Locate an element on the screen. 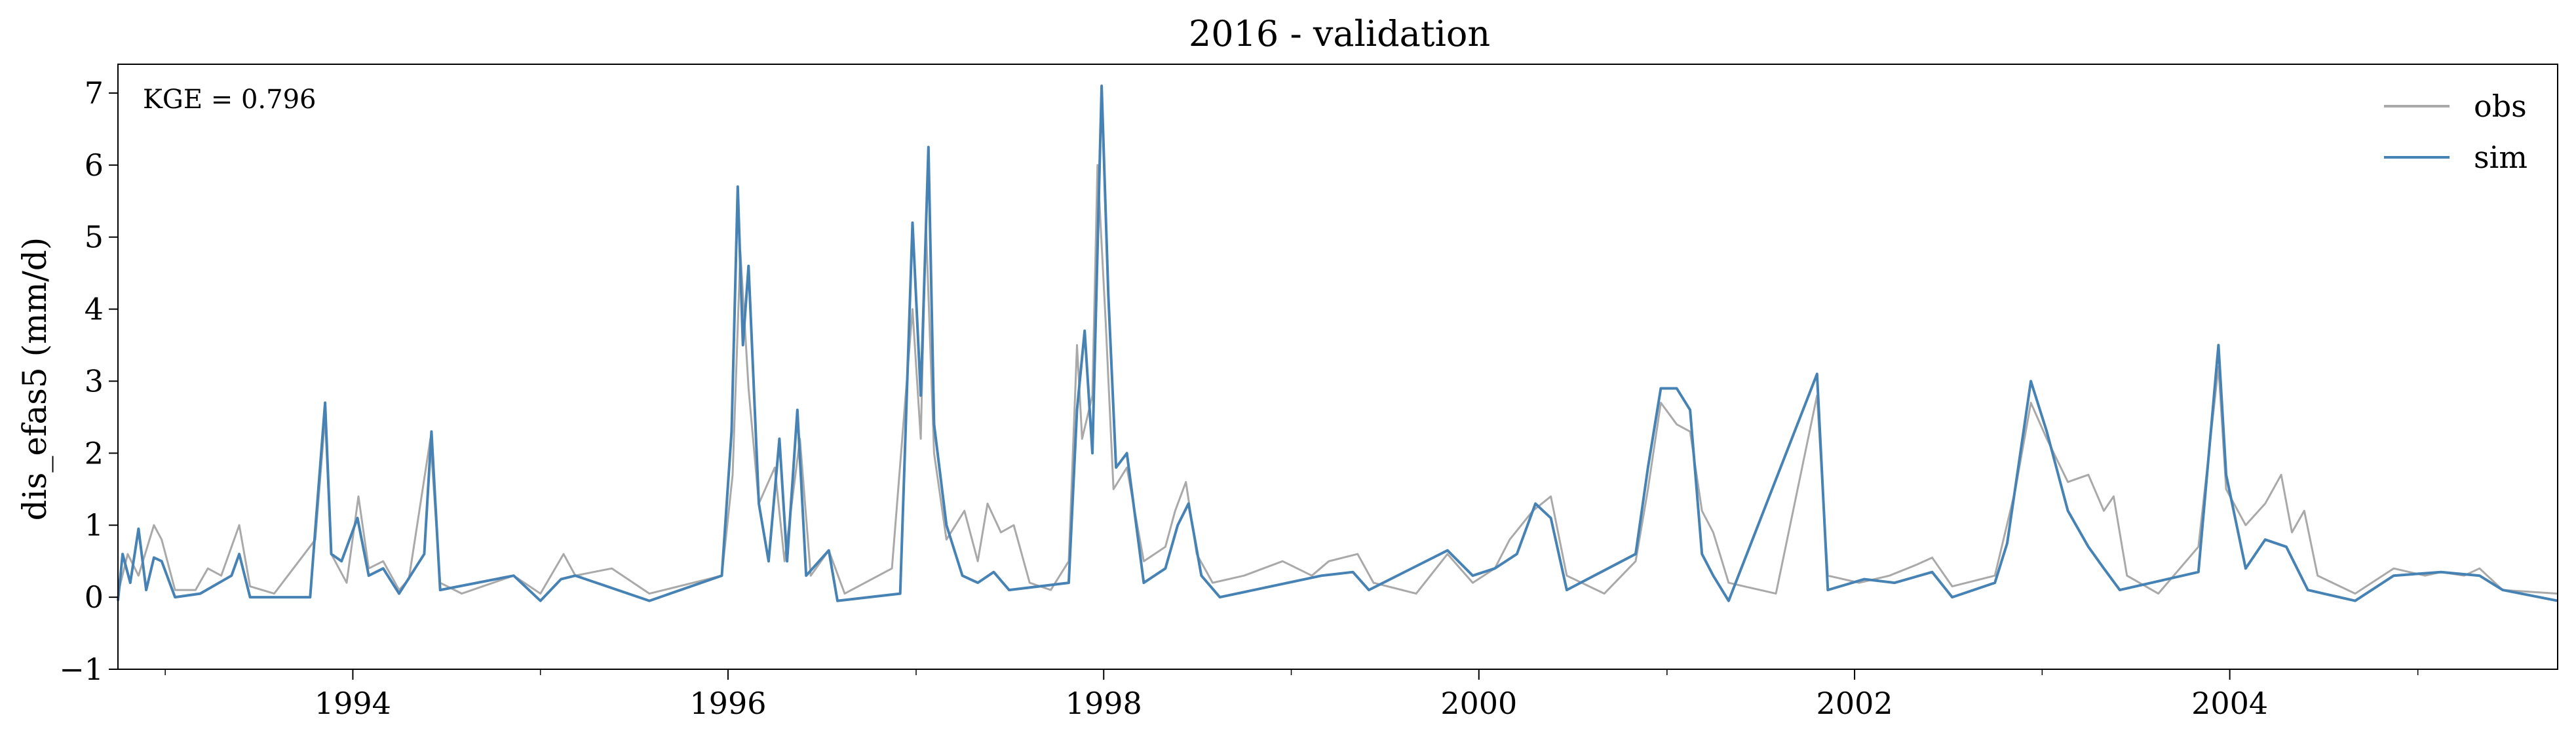  x-tick-label: 1998 is located at coordinates (1104, 703).